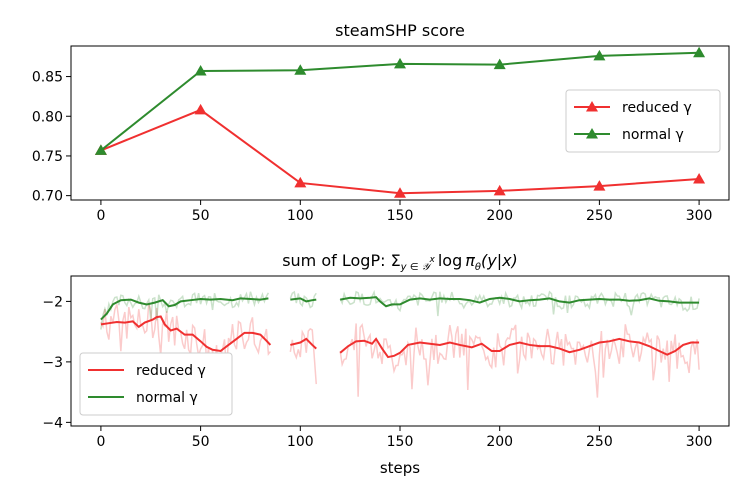 This screenshot has height=502, width=747. What do you see at coordinates (47, 157) in the screenshot?
I see `chart1-ytick-label: 0.75` at bounding box center [47, 157].